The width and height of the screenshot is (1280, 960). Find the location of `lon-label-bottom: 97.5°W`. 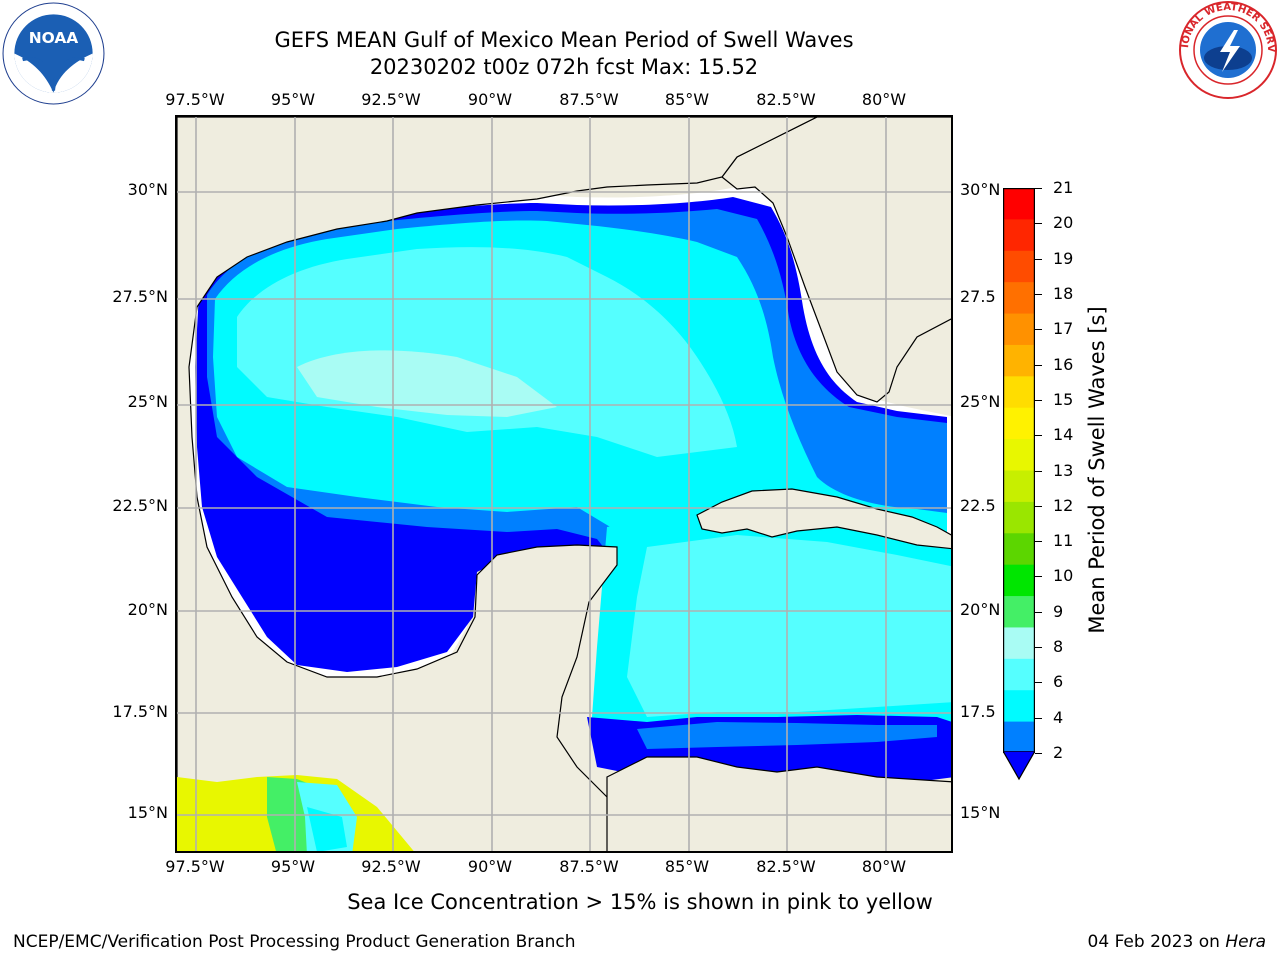

lon-label-bottom: 97.5°W is located at coordinates (195, 866).